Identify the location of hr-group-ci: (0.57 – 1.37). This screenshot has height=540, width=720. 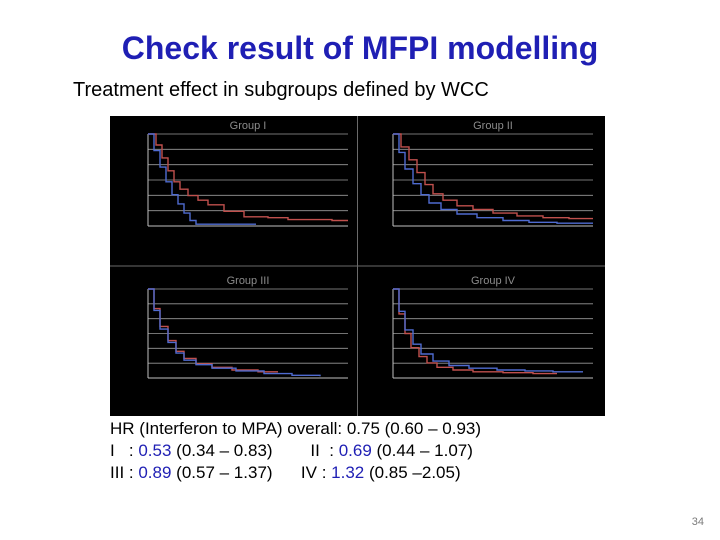
(222, 472).